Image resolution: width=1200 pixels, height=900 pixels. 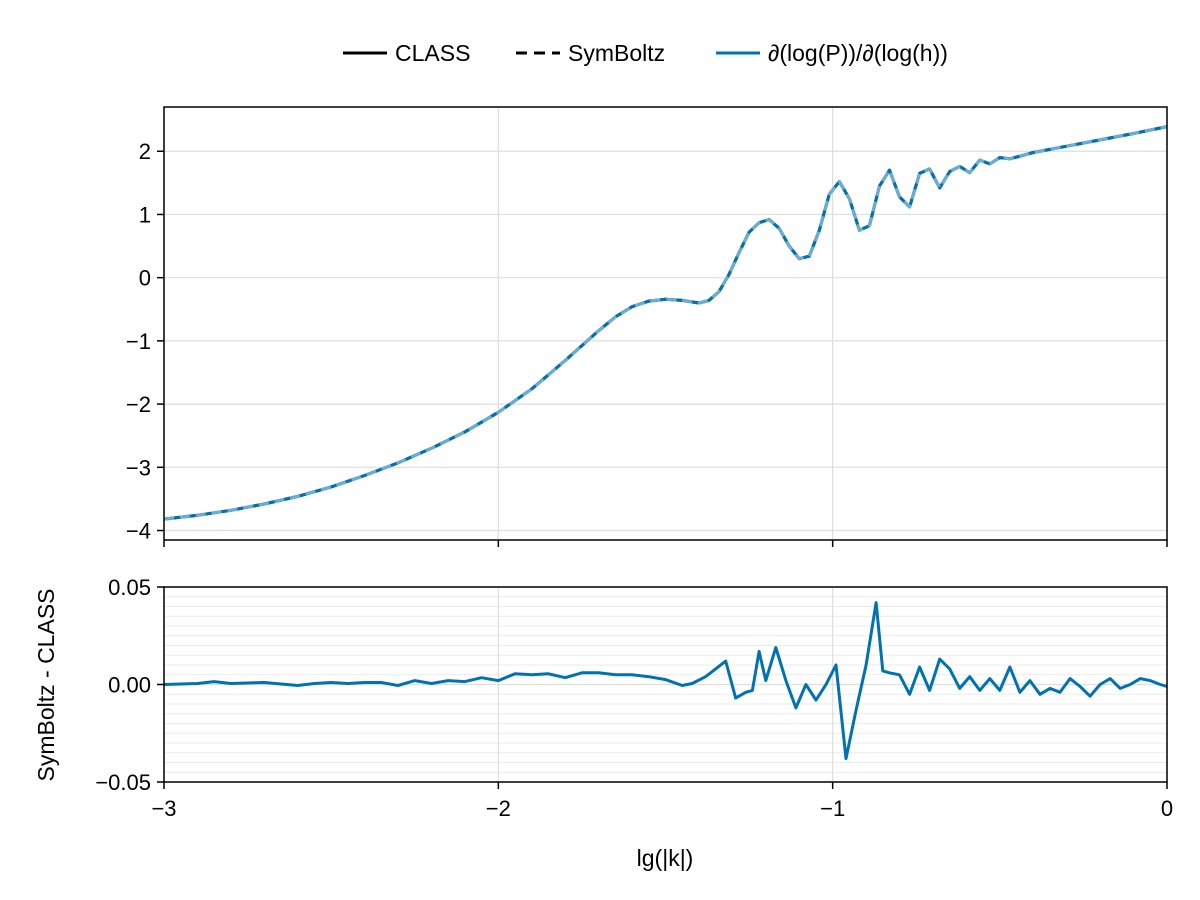 I want to click on x-tick-label: −1, so click(x=832, y=808).